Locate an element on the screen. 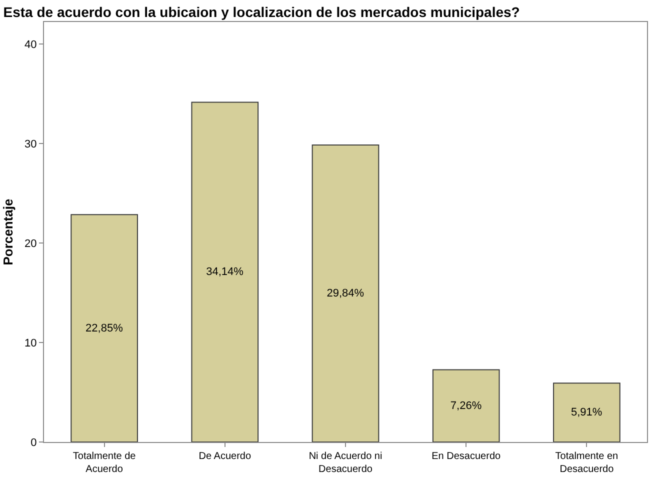 The width and height of the screenshot is (651, 480). data-label: 34,14% is located at coordinates (225, 272).